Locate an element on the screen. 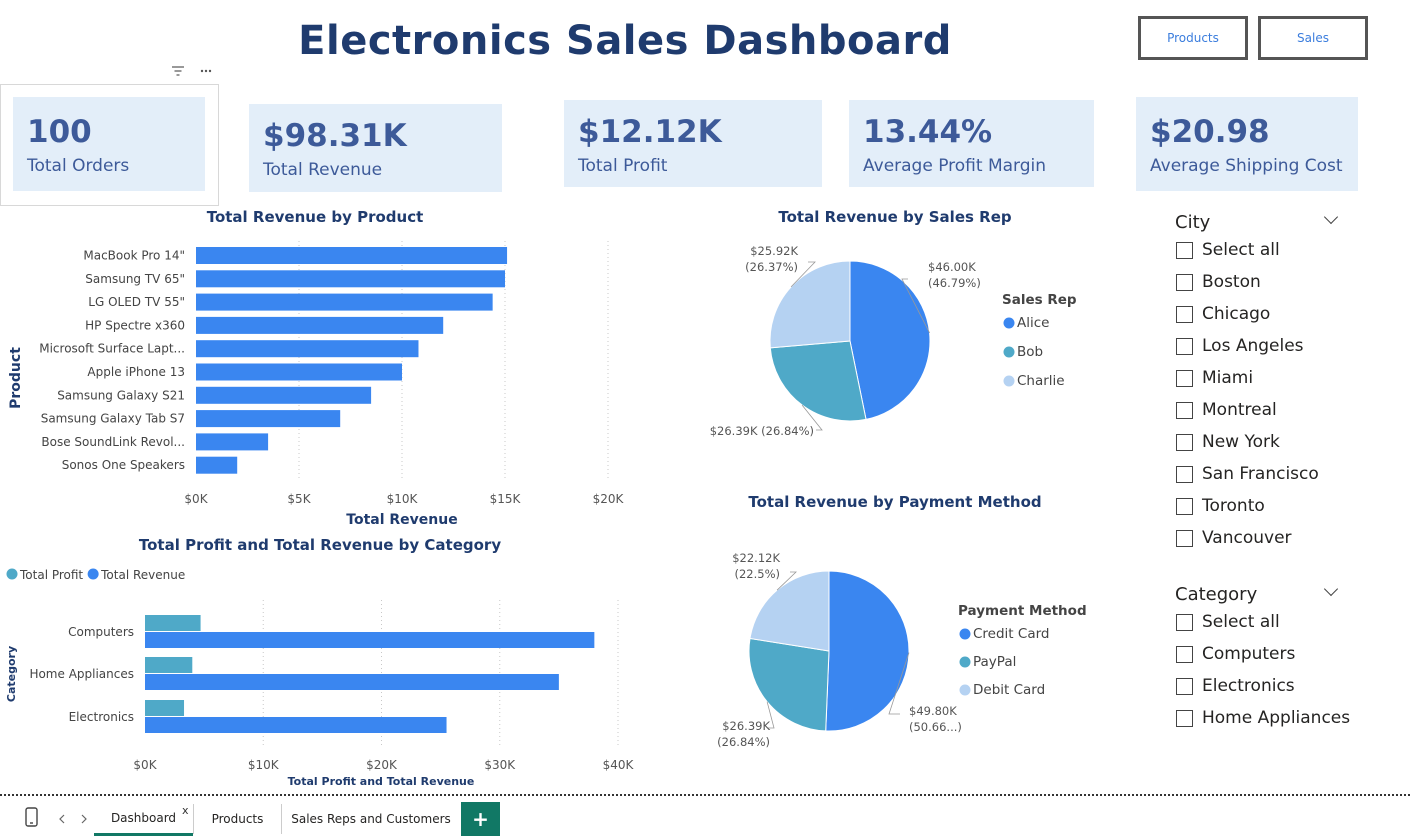  products-nav-button: Products is located at coordinates (1193, 38).